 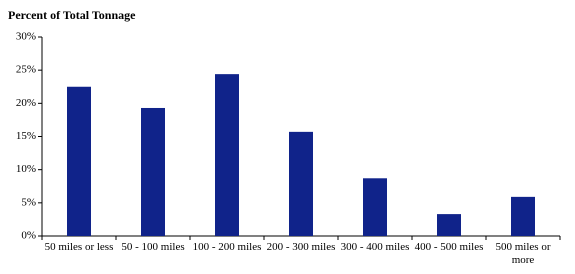 I want to click on x-tick-label: 200 - 300 miles, so click(x=301, y=247).